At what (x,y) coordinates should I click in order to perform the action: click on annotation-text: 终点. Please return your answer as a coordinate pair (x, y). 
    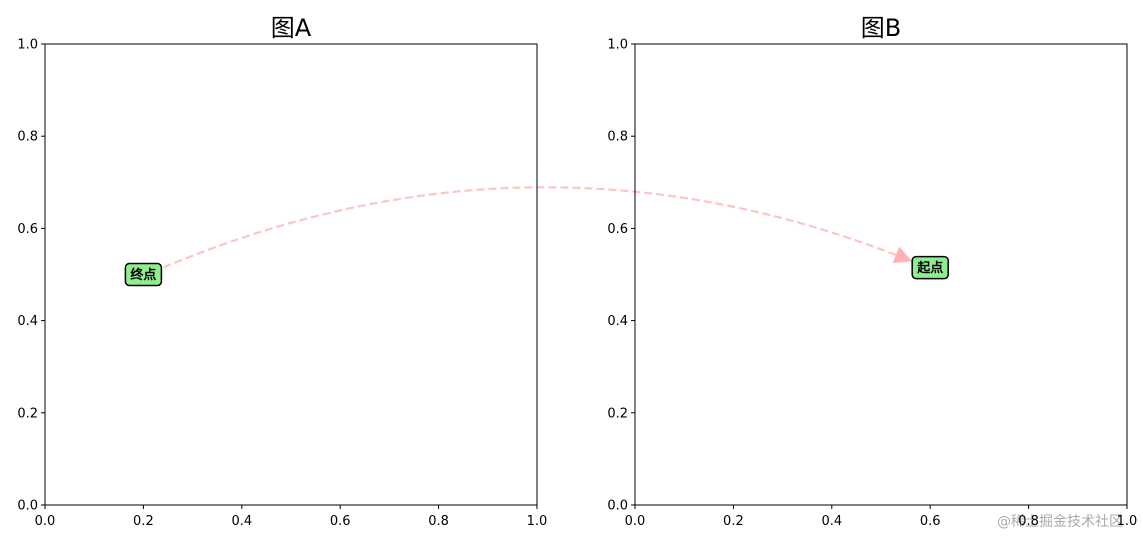
    Looking at the image, I should click on (143, 275).